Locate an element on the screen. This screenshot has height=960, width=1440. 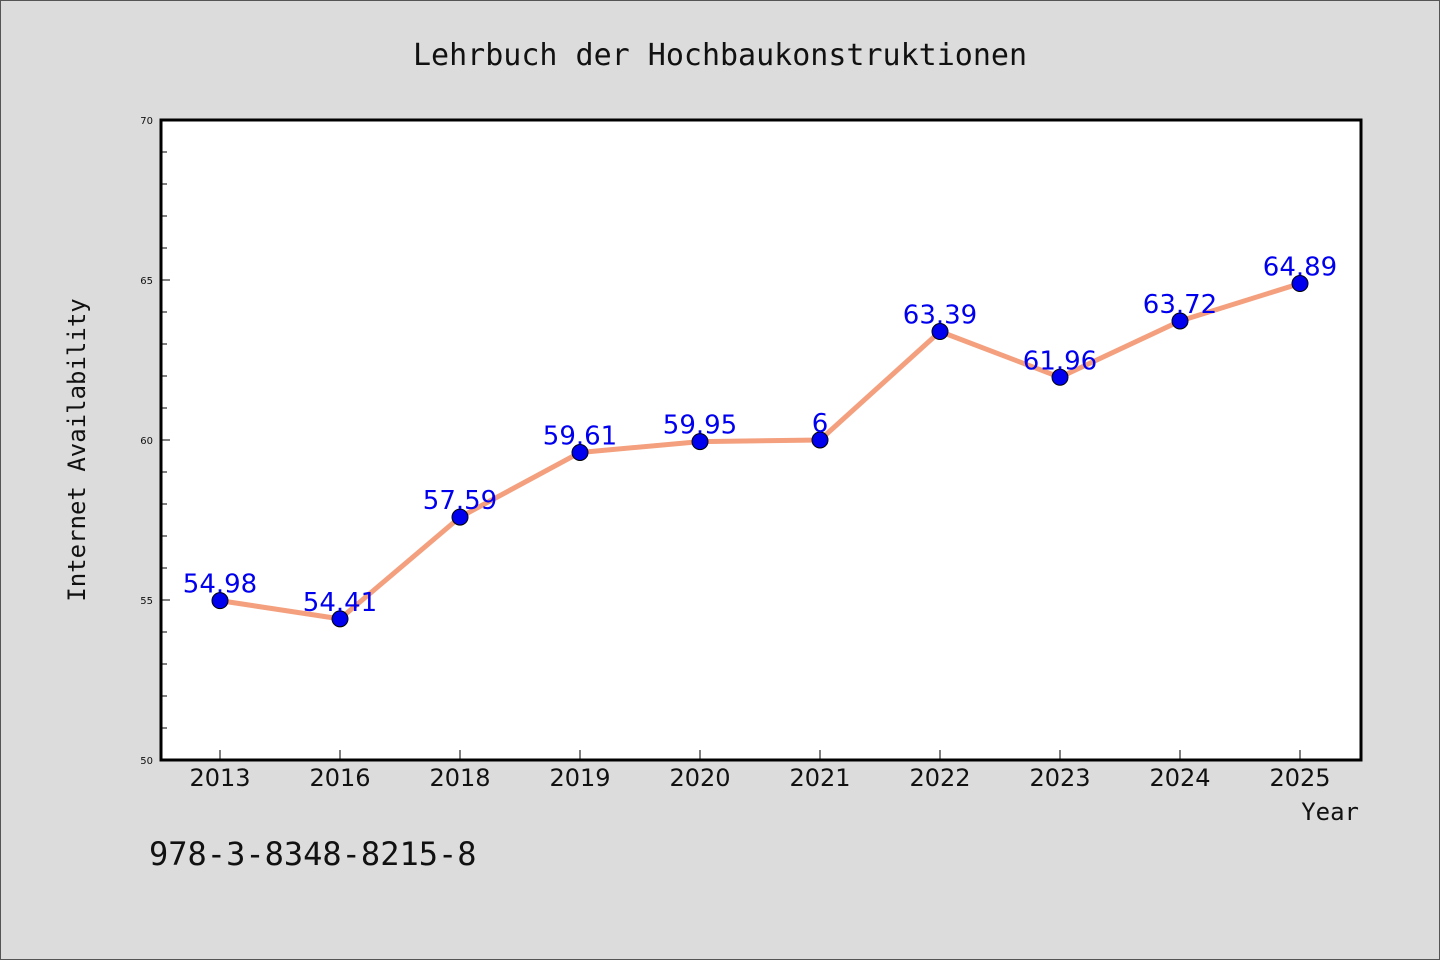
data-label: 54.41 is located at coordinates (340, 603).